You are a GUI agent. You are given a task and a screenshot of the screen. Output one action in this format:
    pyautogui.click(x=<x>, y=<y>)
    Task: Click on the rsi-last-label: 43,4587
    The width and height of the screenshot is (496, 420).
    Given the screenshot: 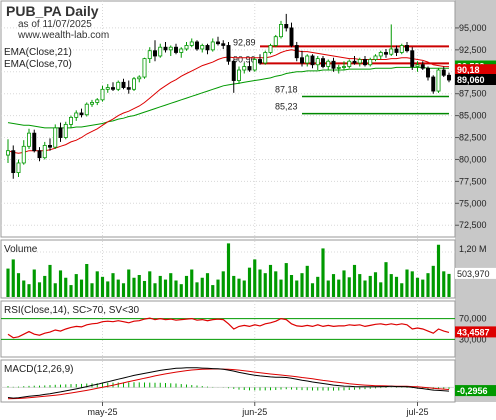 What is the action you would take?
    pyautogui.click(x=473, y=332)
    